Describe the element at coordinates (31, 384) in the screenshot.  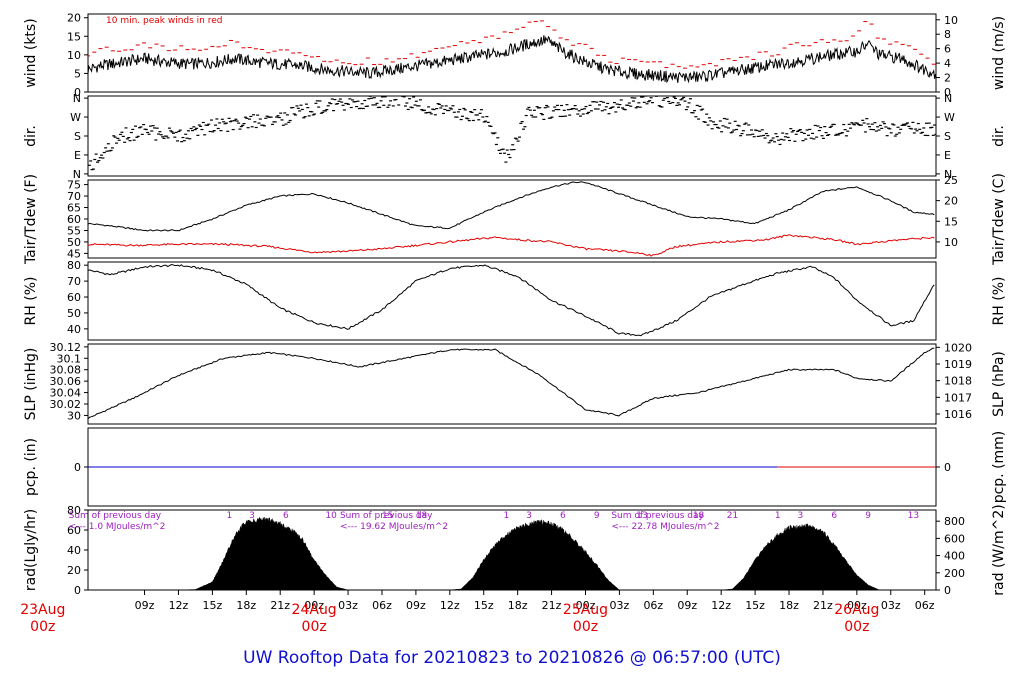
I see `ylabel-slp: SLP (inHg)` at that location.